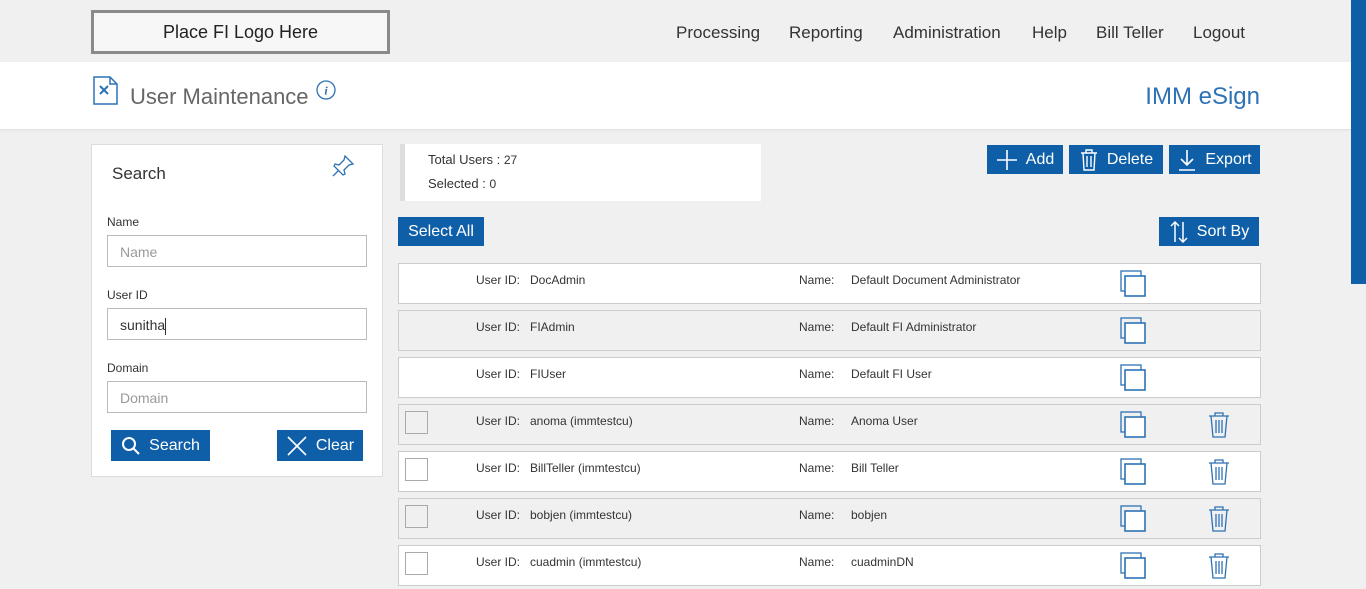 Image resolution: width=1366 pixels, height=589 pixels. Describe the element at coordinates (1219, 32) in the screenshot. I see `nav-item: Logout` at that location.